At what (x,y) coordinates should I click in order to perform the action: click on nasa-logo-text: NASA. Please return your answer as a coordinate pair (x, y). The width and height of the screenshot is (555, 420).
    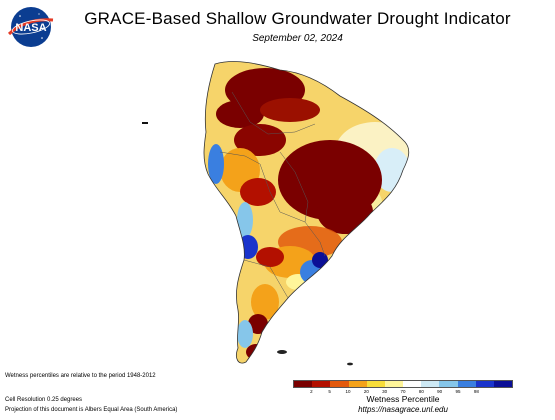
    Looking at the image, I should click on (30, 28).